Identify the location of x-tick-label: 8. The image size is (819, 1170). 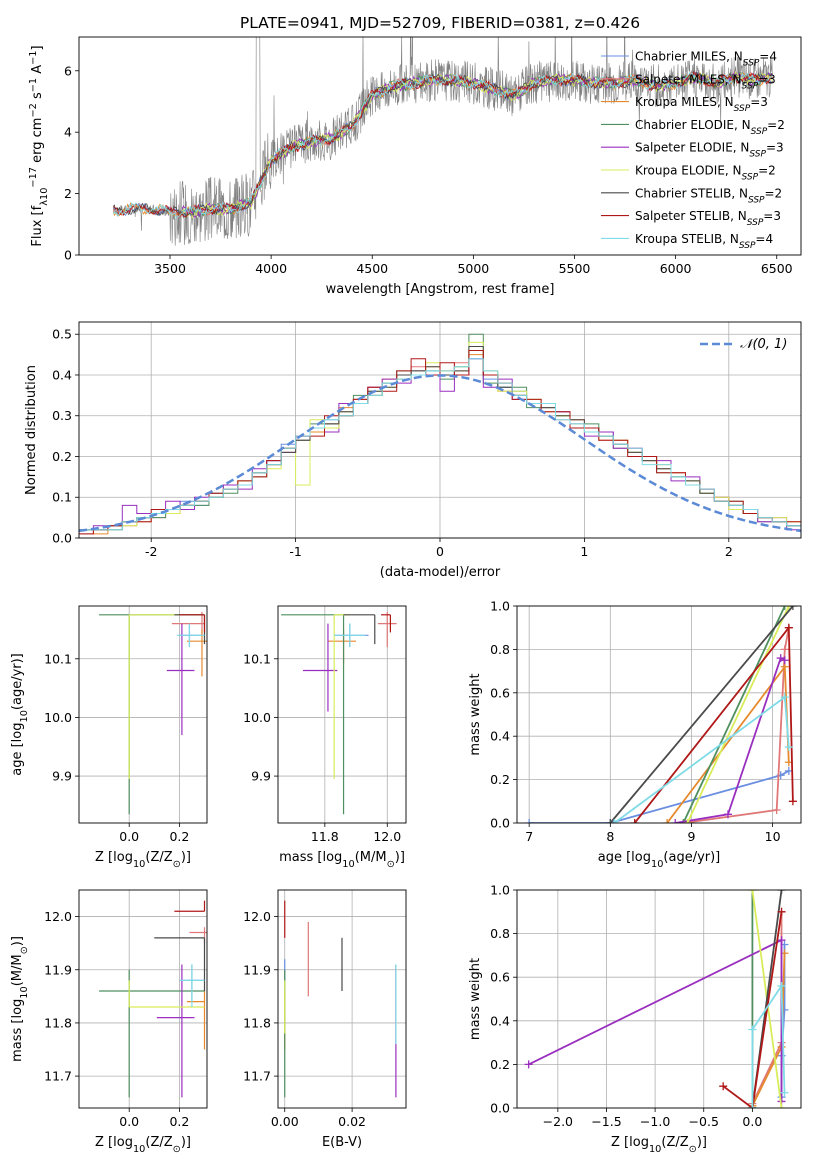
(610, 836).